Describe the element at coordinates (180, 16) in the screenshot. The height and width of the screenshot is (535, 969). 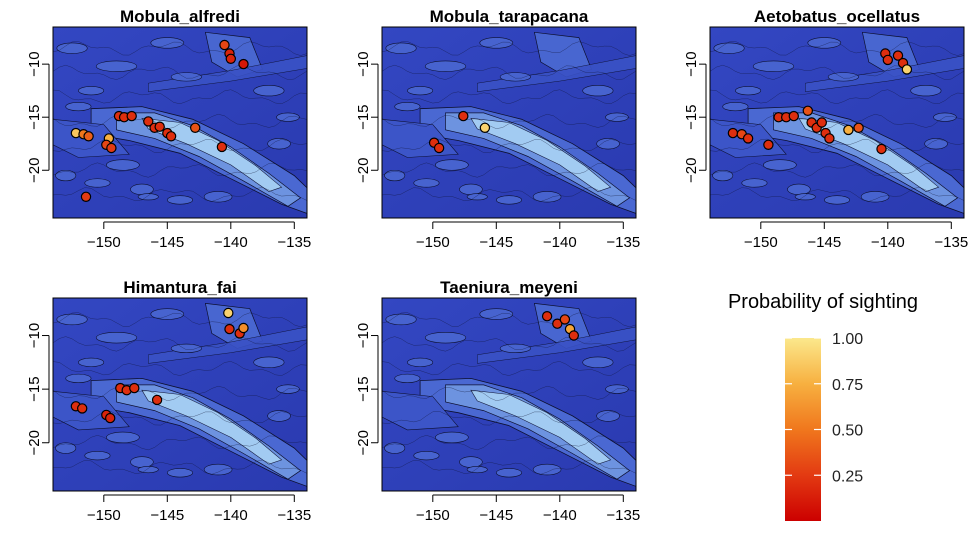
I see `panel-title: Mobula_alfredi` at that location.